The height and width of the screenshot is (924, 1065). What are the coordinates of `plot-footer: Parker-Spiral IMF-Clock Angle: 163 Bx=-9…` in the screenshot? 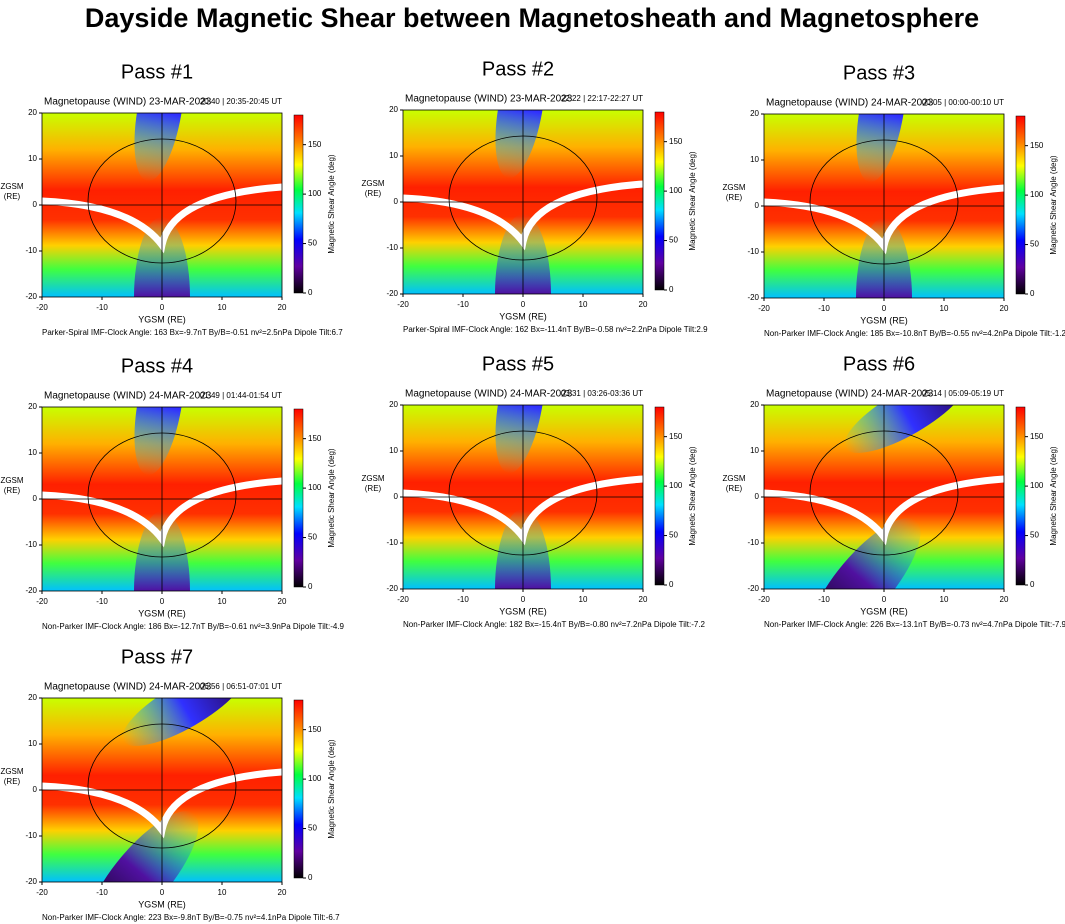 It's located at (192, 332).